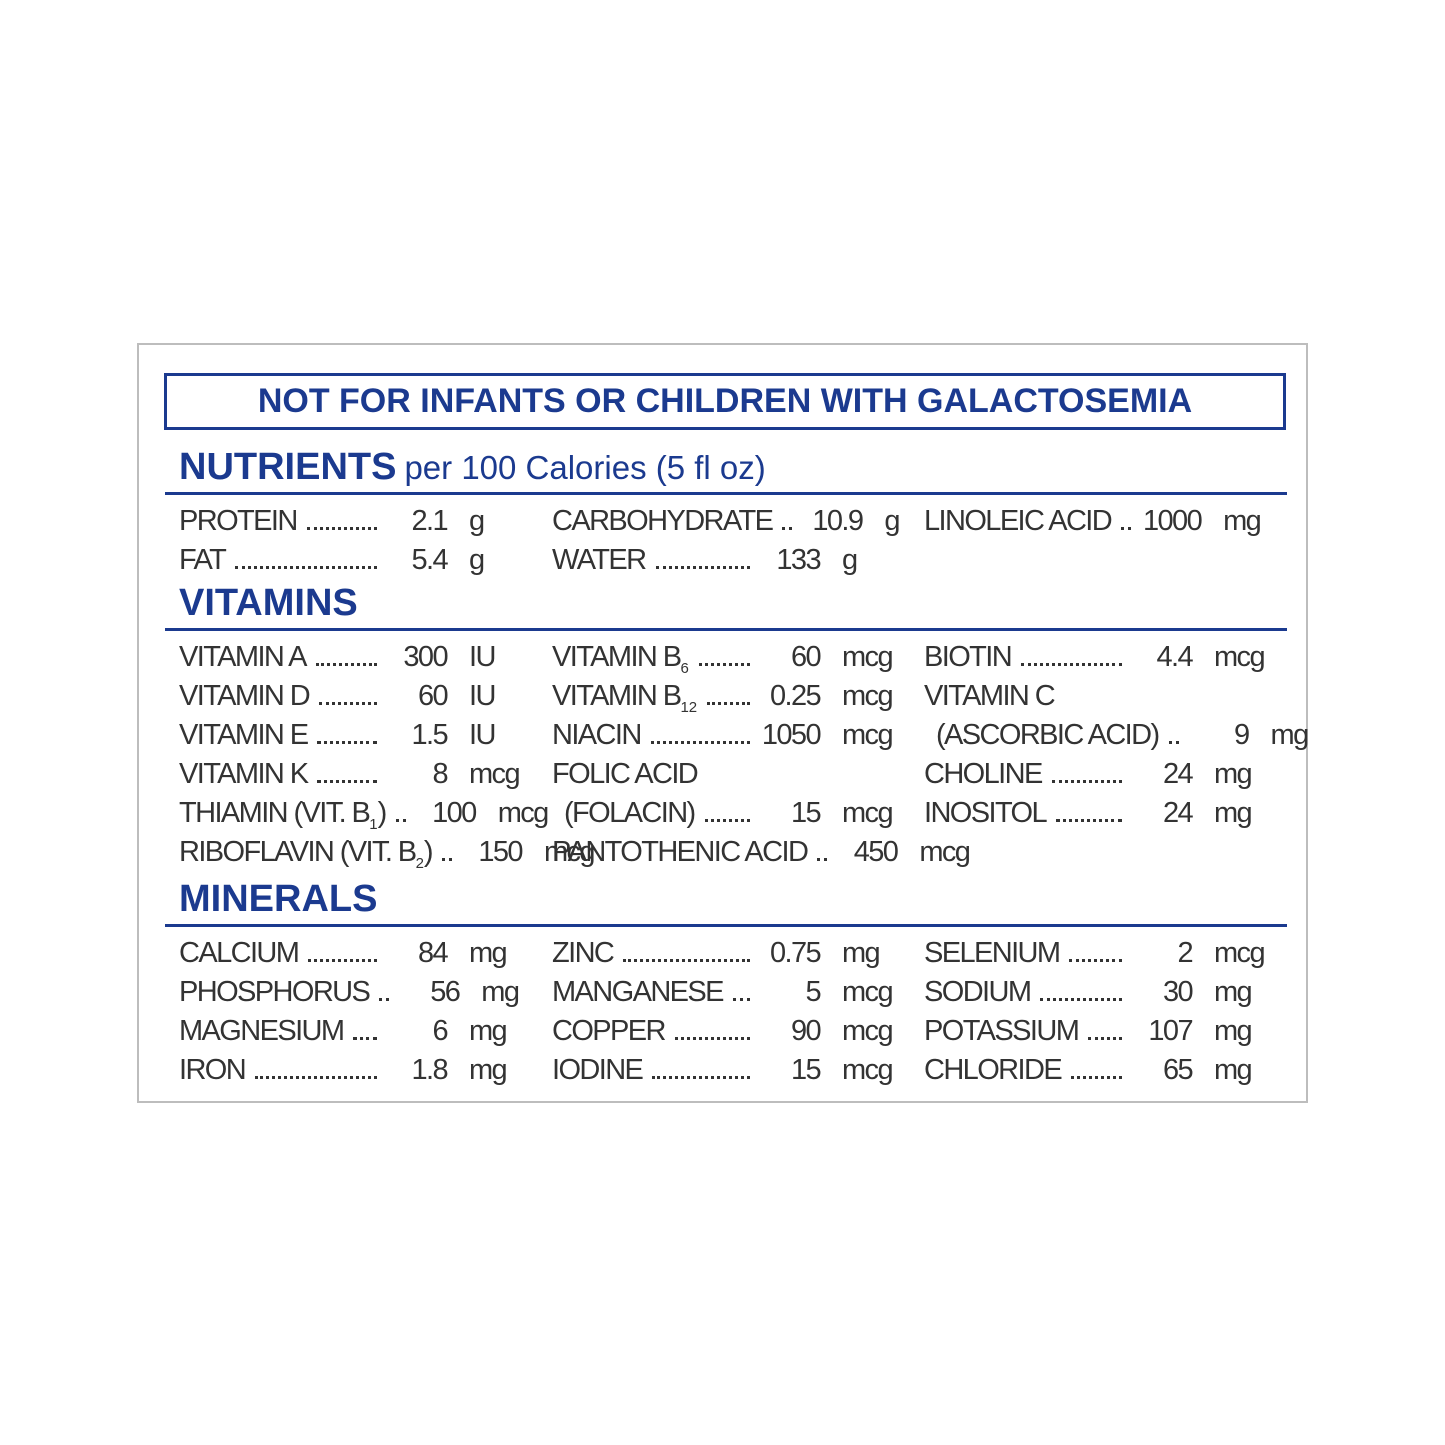 The image size is (1445, 1445). What do you see at coordinates (638, 992) in the screenshot?
I see `name-text: MANGANESE` at bounding box center [638, 992].